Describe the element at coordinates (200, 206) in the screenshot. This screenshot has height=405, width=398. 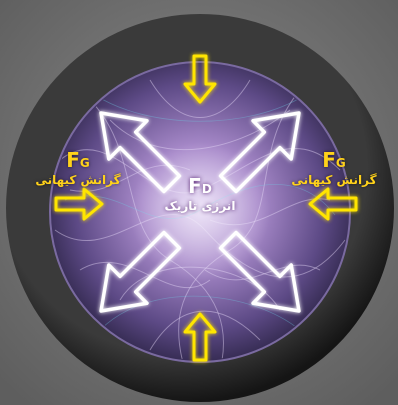
I see `center-force-caption: انرژی تاریک` at that location.